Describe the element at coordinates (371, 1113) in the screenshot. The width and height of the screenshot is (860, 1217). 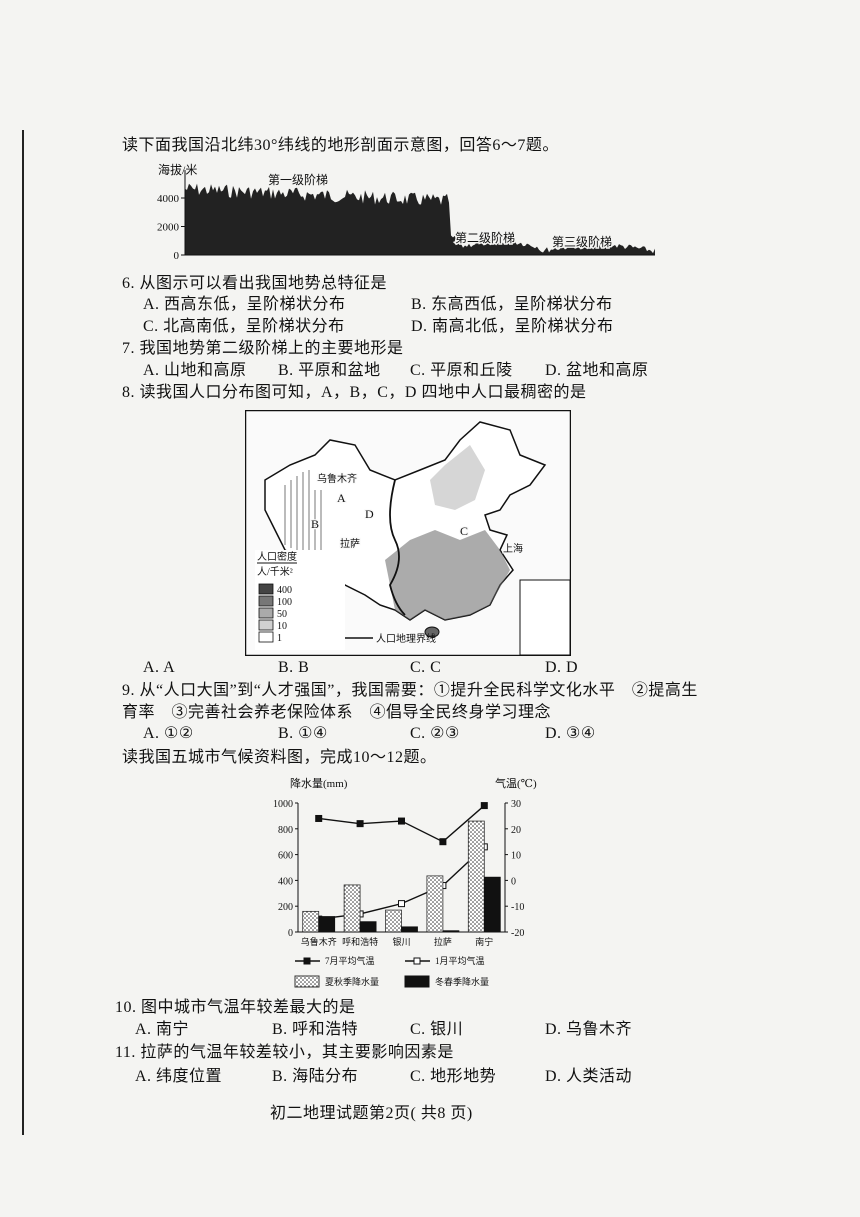
I see `page-footer: 初二地理试题第2页( 共8 页)` at that location.